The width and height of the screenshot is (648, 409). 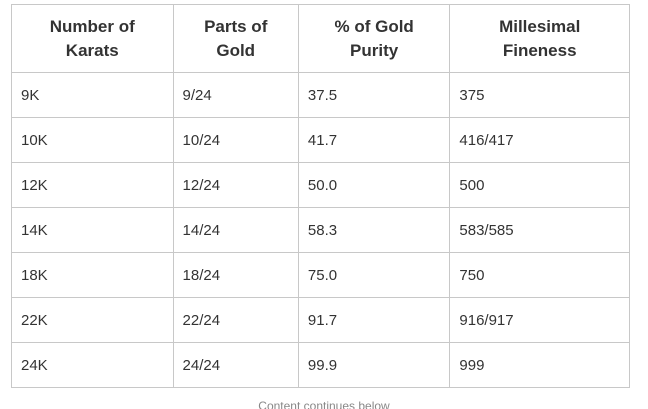 I want to click on header-line: Fineness, so click(x=539, y=50).